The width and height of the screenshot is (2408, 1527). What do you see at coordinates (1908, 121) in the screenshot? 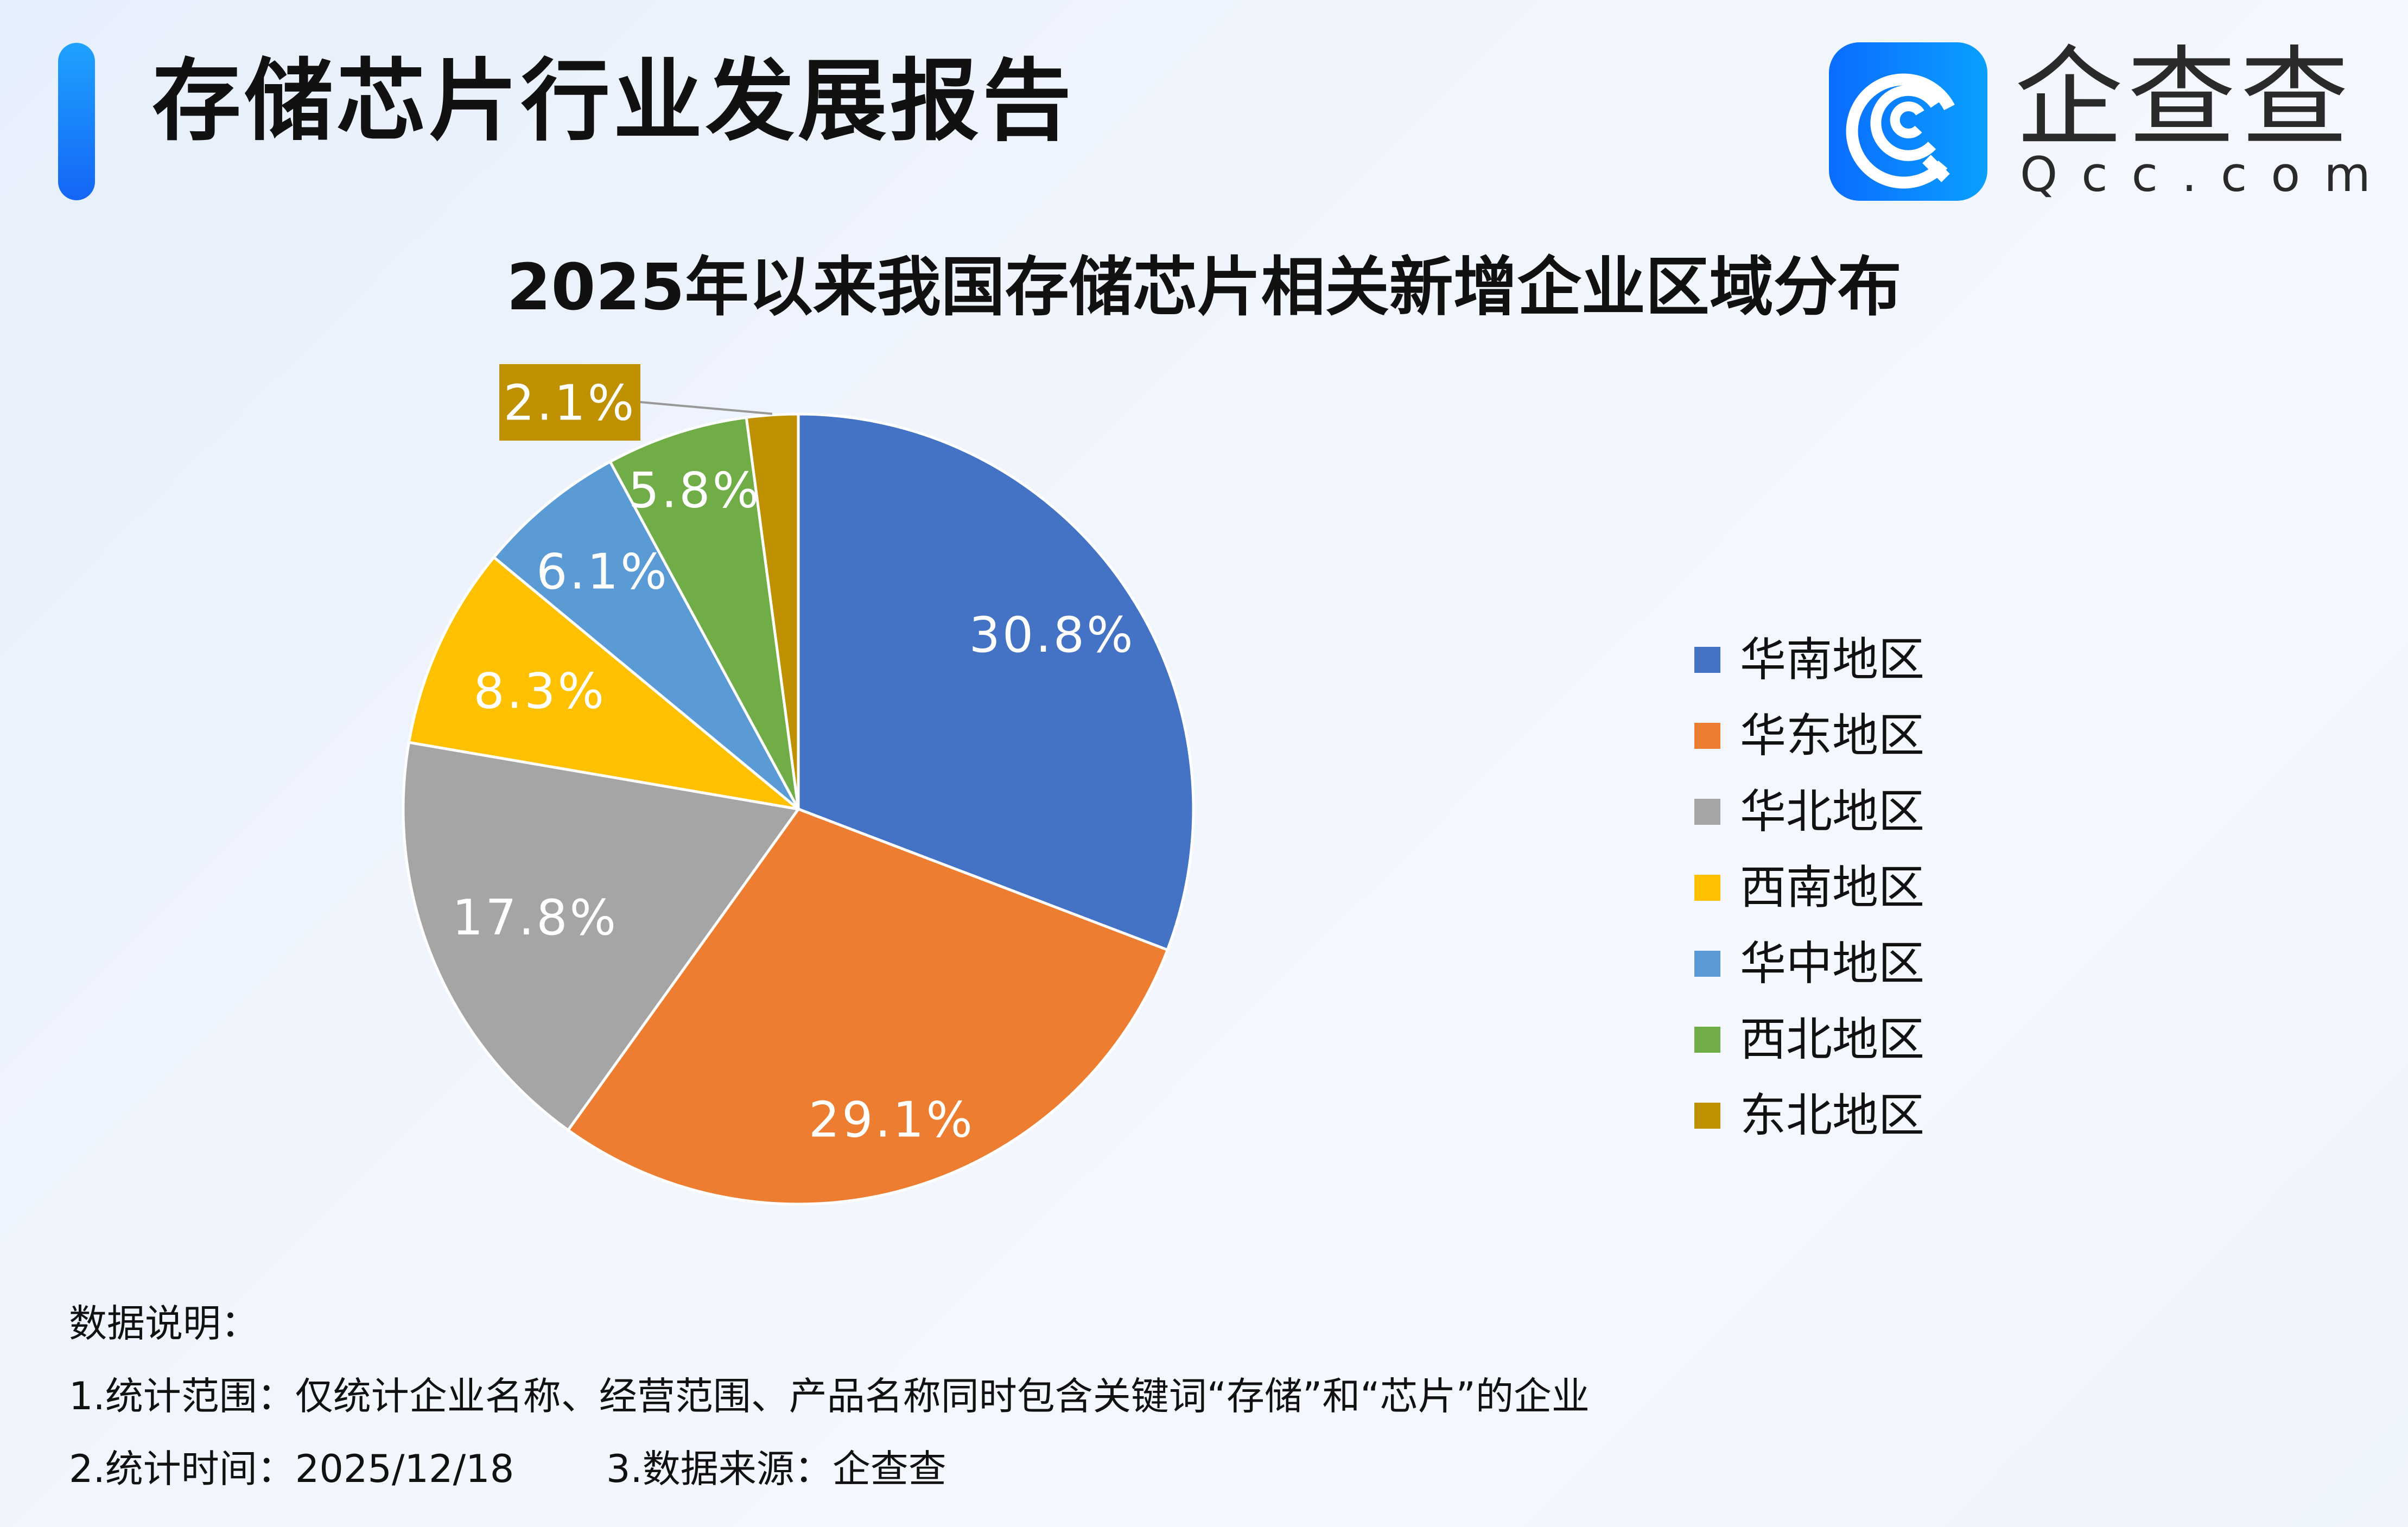
I see `qcc-logo-icon` at bounding box center [1908, 121].